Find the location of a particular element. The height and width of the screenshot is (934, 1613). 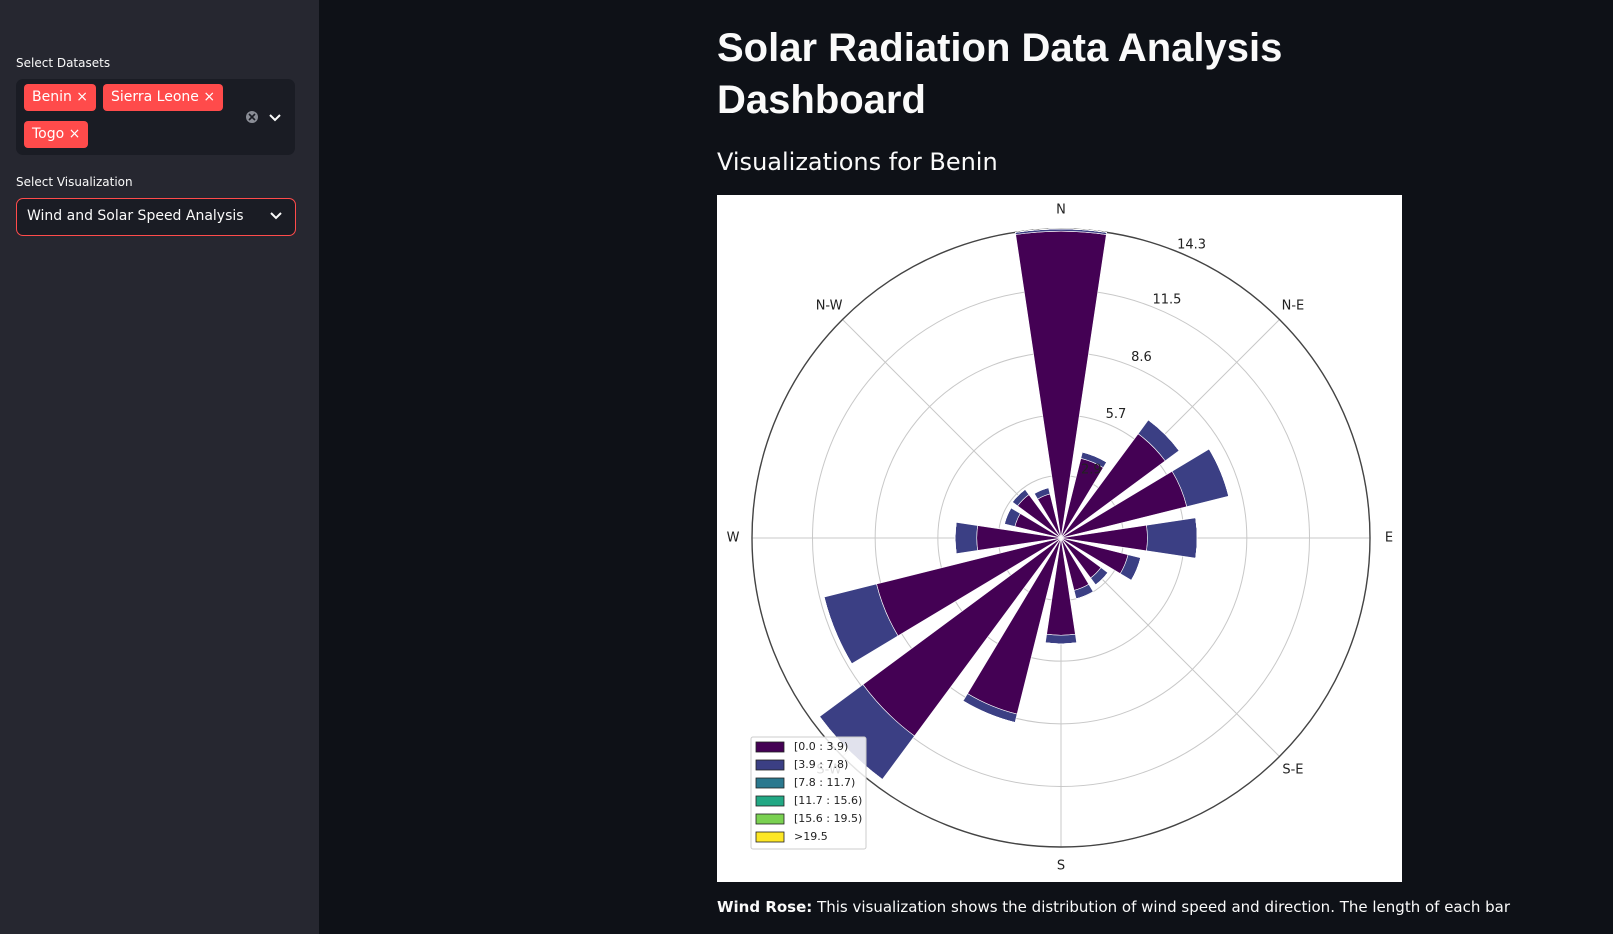

tag-text: Togo is located at coordinates (48, 134).